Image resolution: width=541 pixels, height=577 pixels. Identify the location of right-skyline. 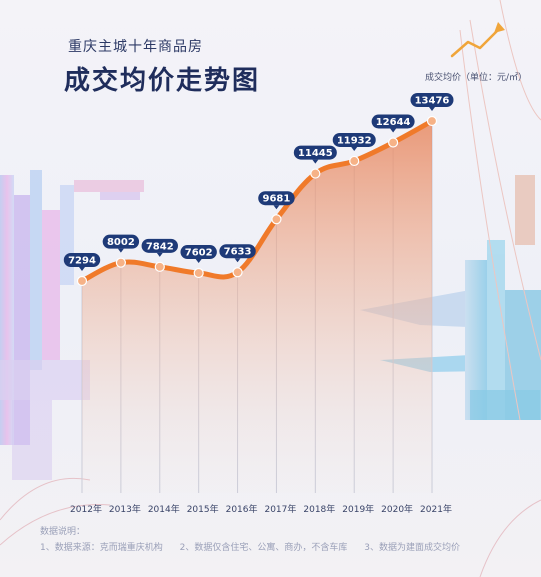
(450, 297).